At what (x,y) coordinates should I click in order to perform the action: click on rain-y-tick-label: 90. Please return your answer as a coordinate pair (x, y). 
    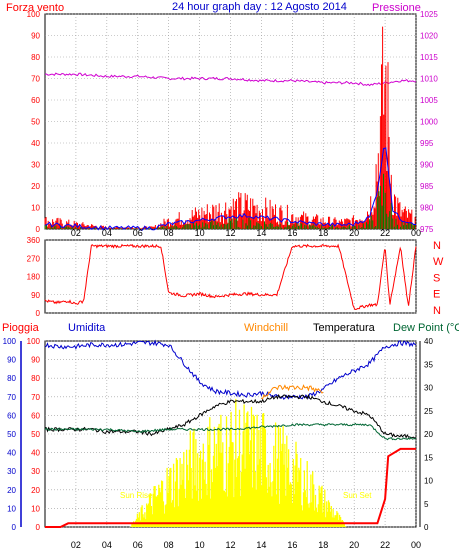
    Looking at the image, I should click on (35, 360).